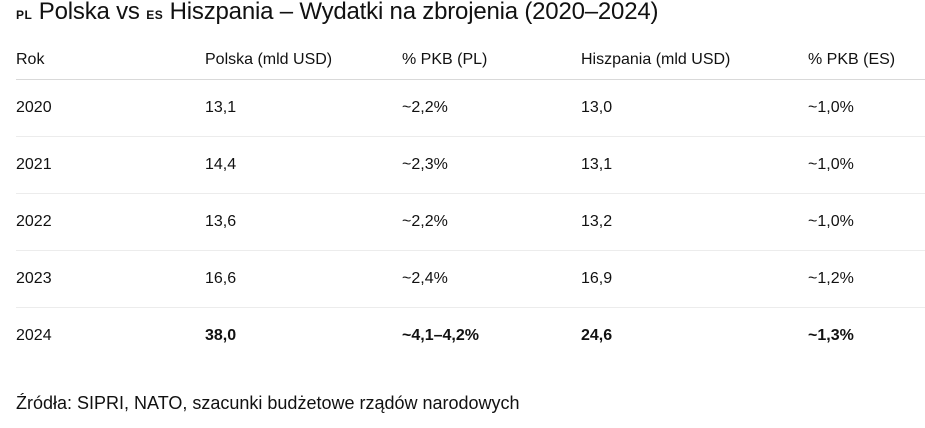 Image resolution: width=925 pixels, height=428 pixels. What do you see at coordinates (269, 59) in the screenshot?
I see `column-header-poland-usd: Polska (mld USD)` at bounding box center [269, 59].